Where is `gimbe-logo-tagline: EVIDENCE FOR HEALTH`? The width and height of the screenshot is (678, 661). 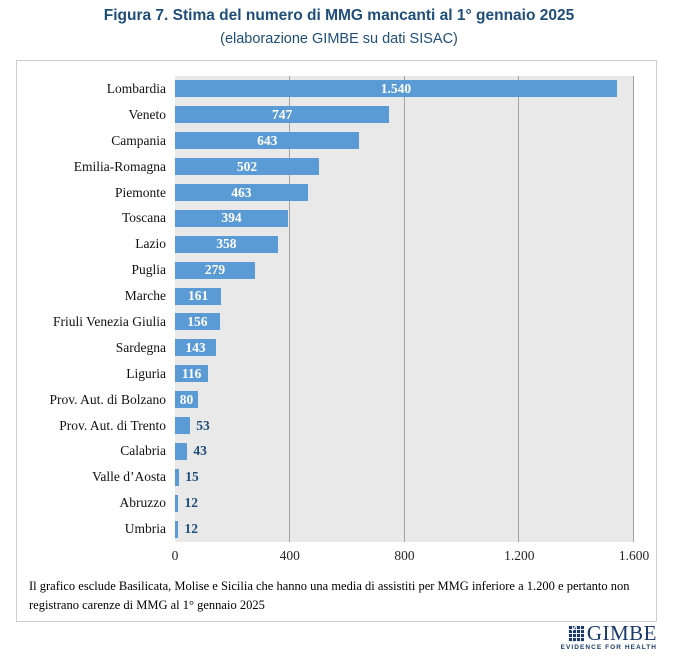 gimbe-logo-tagline: EVIDENCE FOR HEALTH is located at coordinates (608, 647).